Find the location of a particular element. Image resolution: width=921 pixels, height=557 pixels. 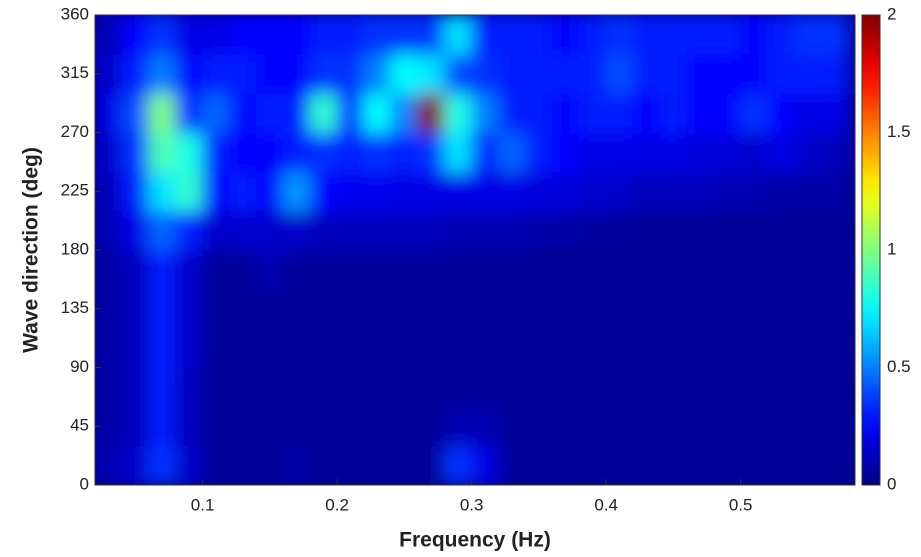

y-tick-label: 225 is located at coordinates (75, 190).